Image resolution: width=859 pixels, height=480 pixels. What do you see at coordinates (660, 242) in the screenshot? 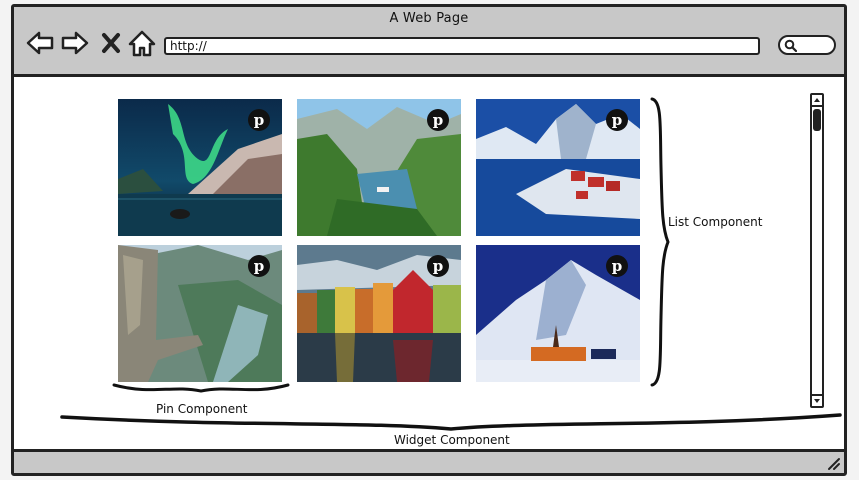
I see `list-brace` at bounding box center [660, 242].